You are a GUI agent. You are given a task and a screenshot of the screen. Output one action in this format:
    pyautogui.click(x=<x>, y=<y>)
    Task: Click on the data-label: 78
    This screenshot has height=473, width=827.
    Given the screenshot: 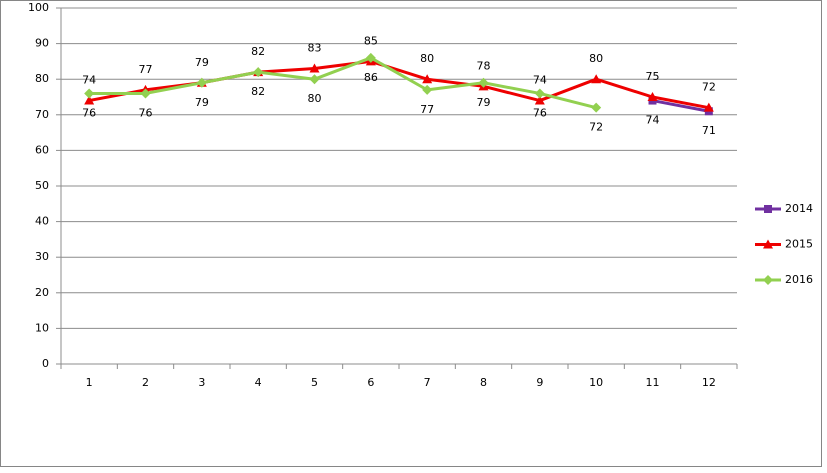 What is the action you would take?
    pyautogui.click(x=484, y=65)
    